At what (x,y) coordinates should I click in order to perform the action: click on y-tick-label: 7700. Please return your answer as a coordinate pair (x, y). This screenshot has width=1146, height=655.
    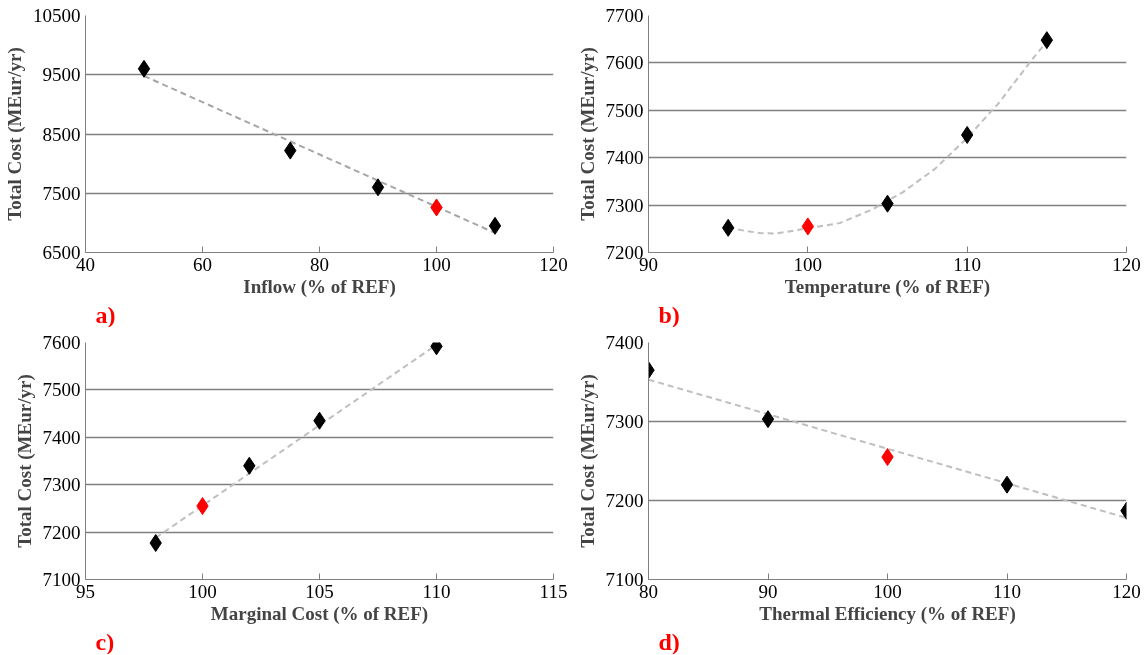
    Looking at the image, I should click on (624, 15).